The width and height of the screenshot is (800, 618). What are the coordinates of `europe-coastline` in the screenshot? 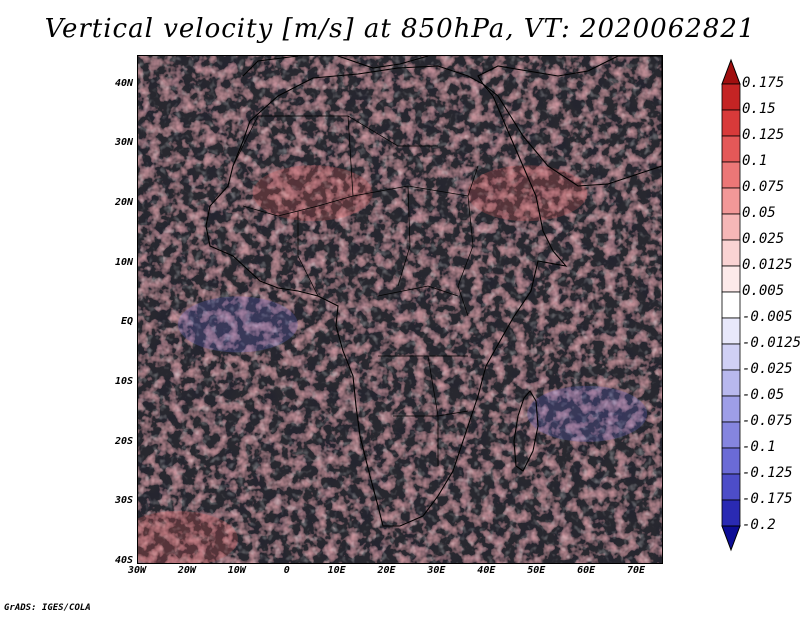 It's located at (335, 66).